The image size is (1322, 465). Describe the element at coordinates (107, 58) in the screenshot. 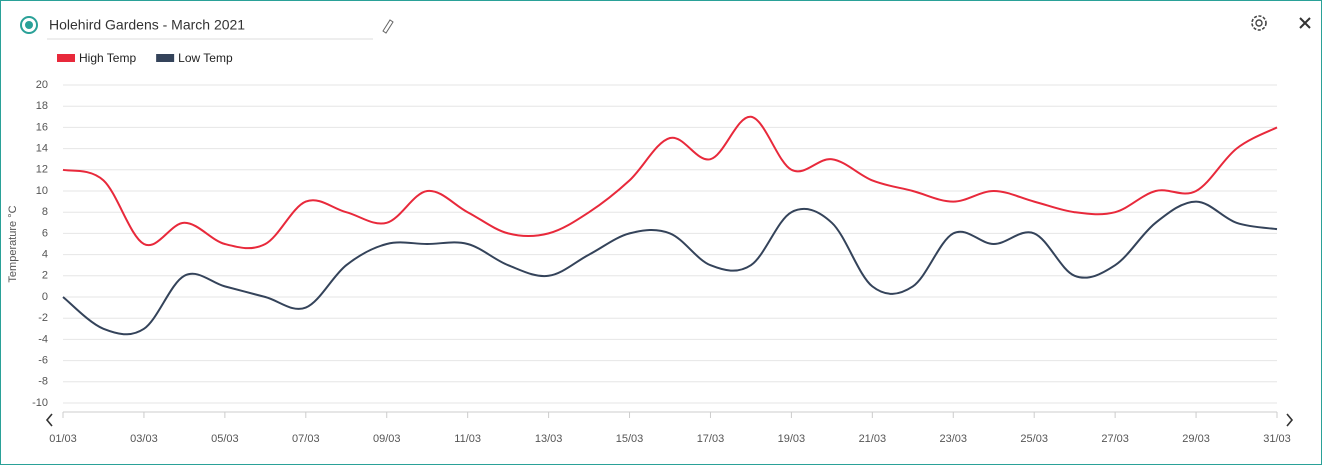

I see `legend-label: High Temp` at that location.